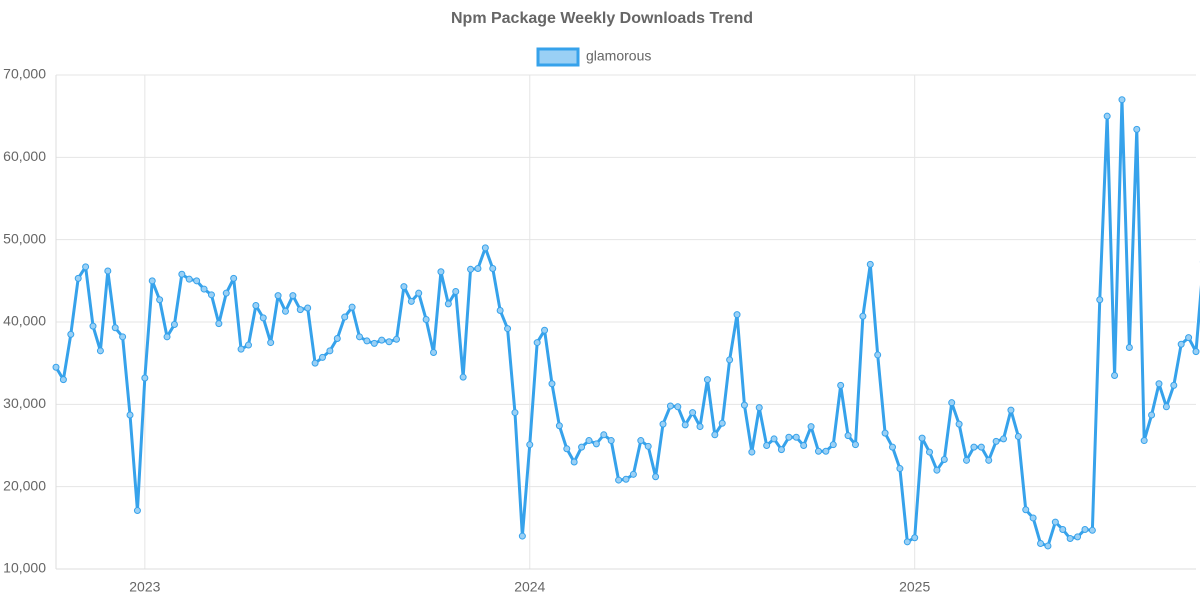  I want to click on legend-swatch, so click(558, 57).